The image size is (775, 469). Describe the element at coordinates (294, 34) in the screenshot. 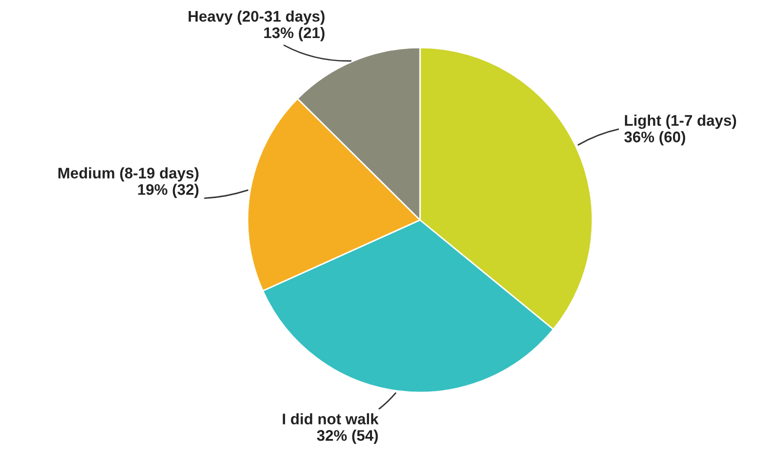

I see `data-label: 13% (21)` at that location.